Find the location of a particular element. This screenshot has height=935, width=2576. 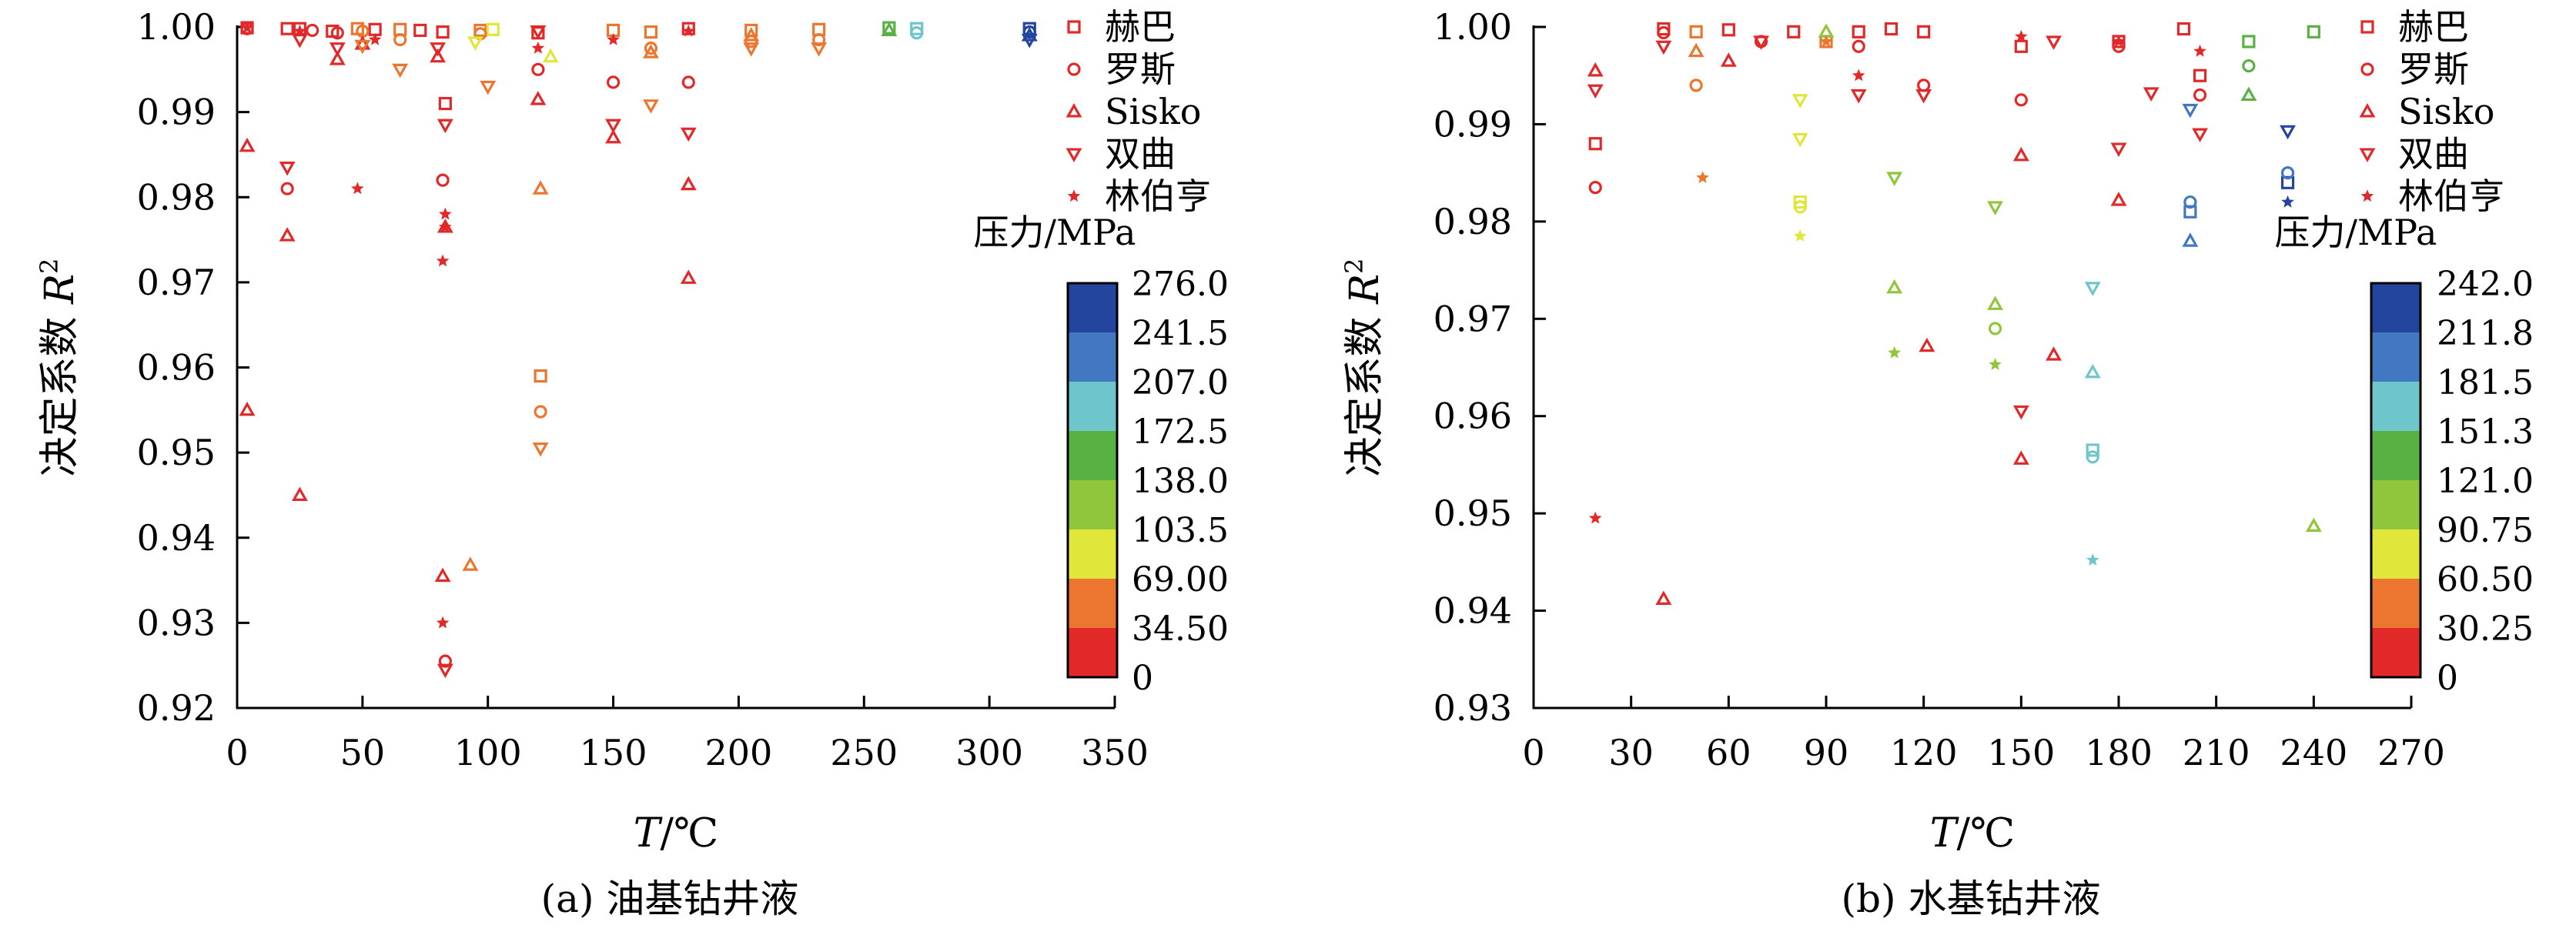

legend-label: 赫巴 is located at coordinates (1141, 27).